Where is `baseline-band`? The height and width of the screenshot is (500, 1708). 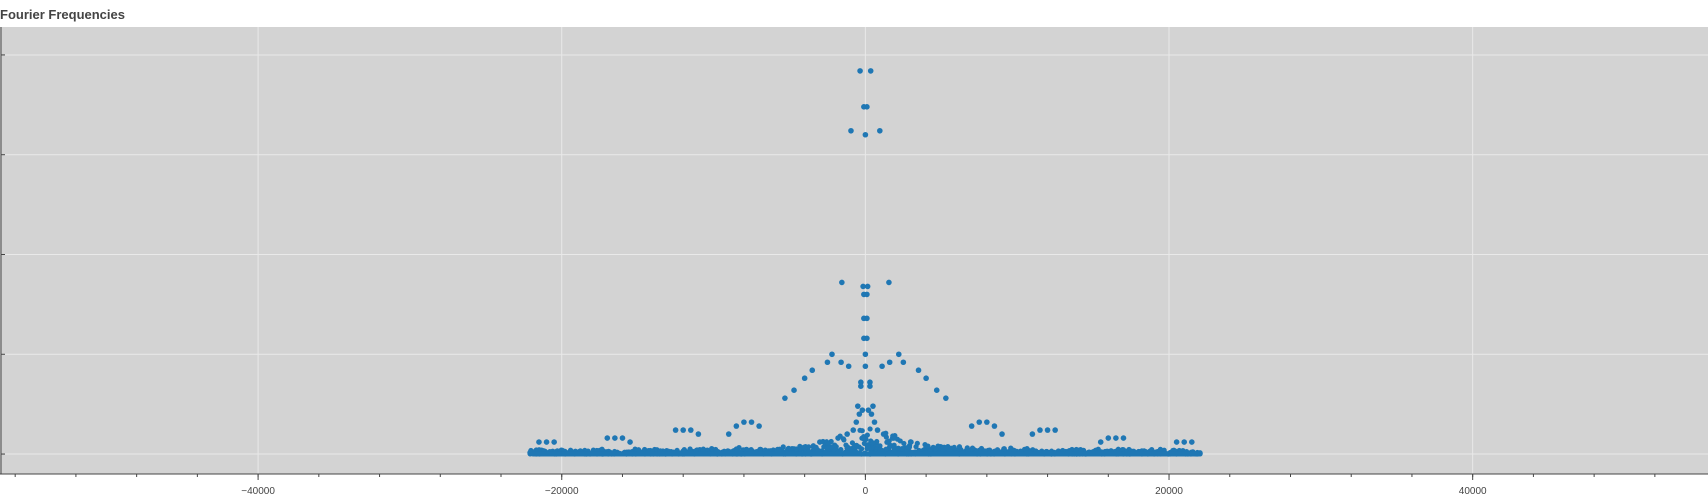 baseline-band is located at coordinates (865, 454).